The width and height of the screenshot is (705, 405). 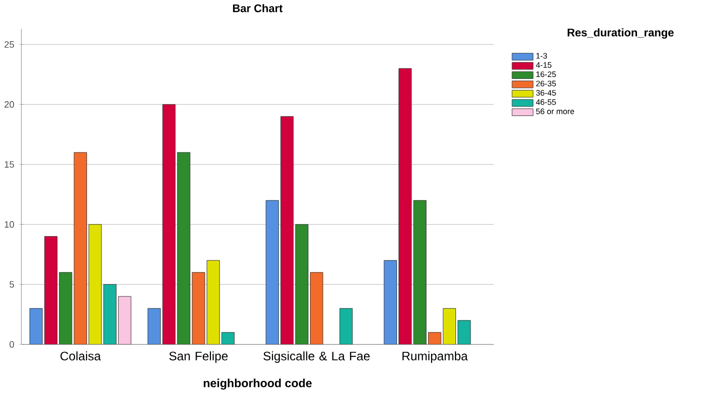 What do you see at coordinates (546, 102) in the screenshot?
I see `legend-label: 46-55` at bounding box center [546, 102].